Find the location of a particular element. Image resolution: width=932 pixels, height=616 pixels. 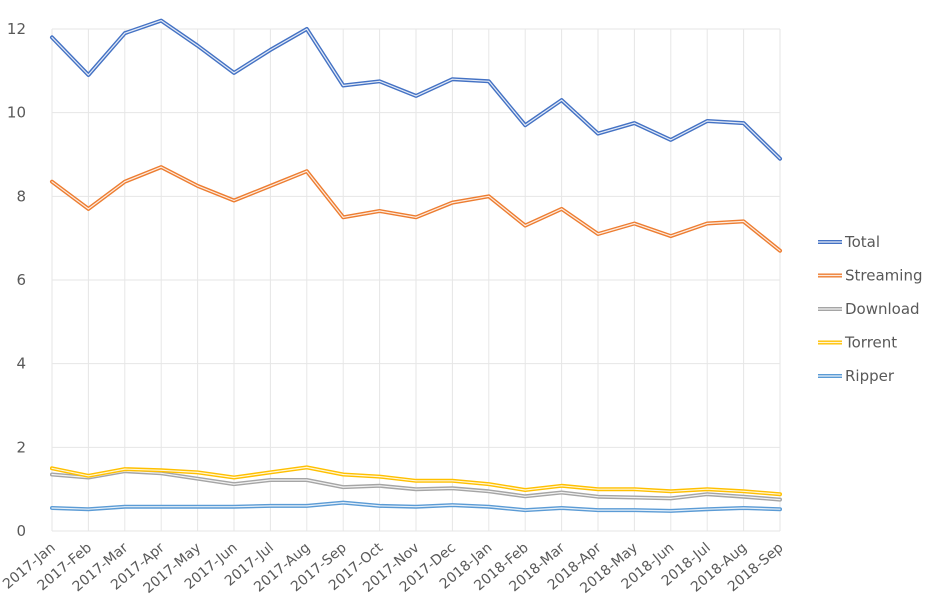

series-streaming is located at coordinates (416, 209).